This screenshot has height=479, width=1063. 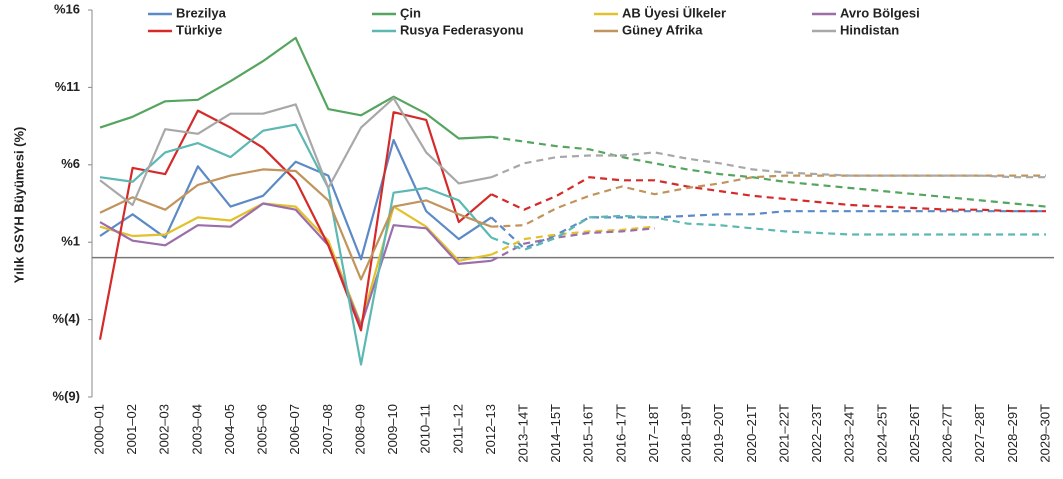 What do you see at coordinates (490, 429) in the screenshot?
I see `x-tick-label: 2012–13` at bounding box center [490, 429].